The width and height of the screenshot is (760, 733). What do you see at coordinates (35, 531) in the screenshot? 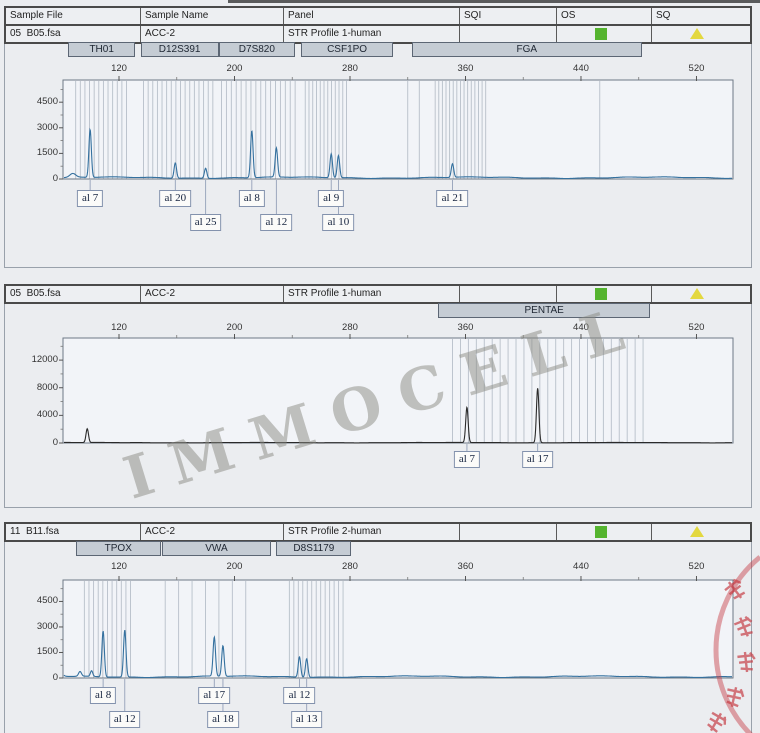
I see `sample-file-cell: 11 B11.fsa` at bounding box center [35, 531].